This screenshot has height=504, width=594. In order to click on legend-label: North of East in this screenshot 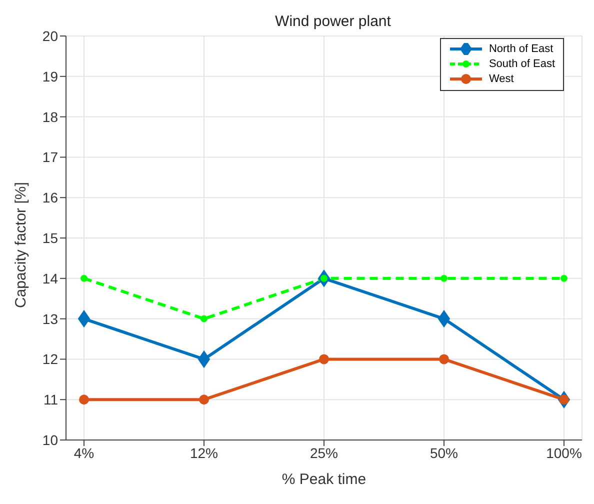, I will do `click(521, 49)`.